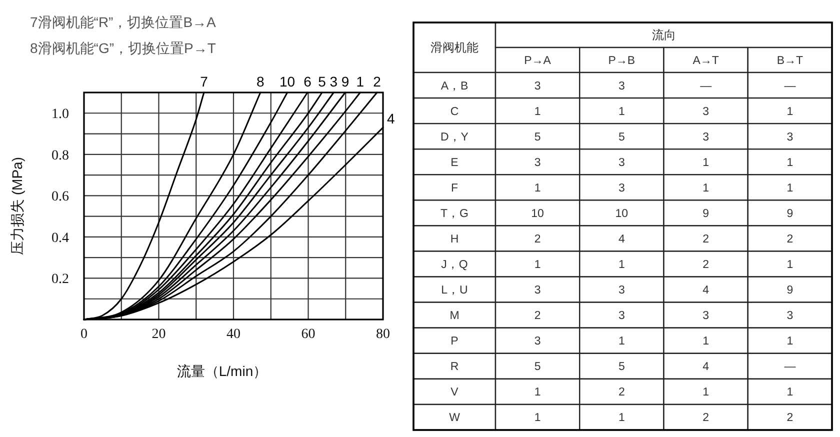  I want to click on column-label: B→T, so click(790, 61).